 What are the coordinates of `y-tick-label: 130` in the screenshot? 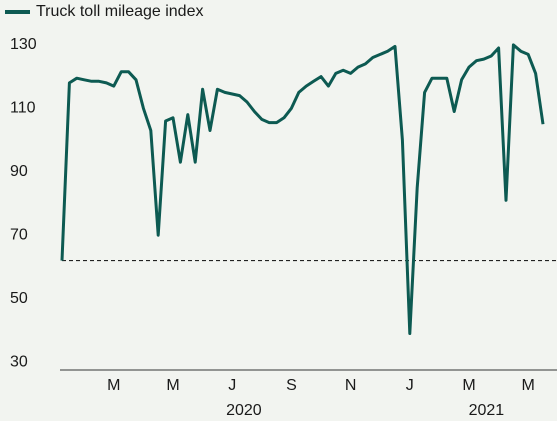 It's located at (23, 44).